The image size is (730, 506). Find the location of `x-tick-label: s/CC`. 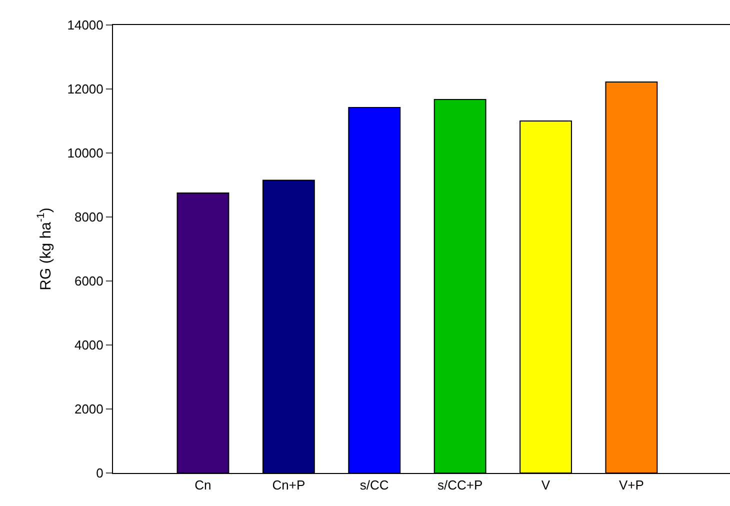

x-tick-label: s/CC is located at coordinates (374, 485).